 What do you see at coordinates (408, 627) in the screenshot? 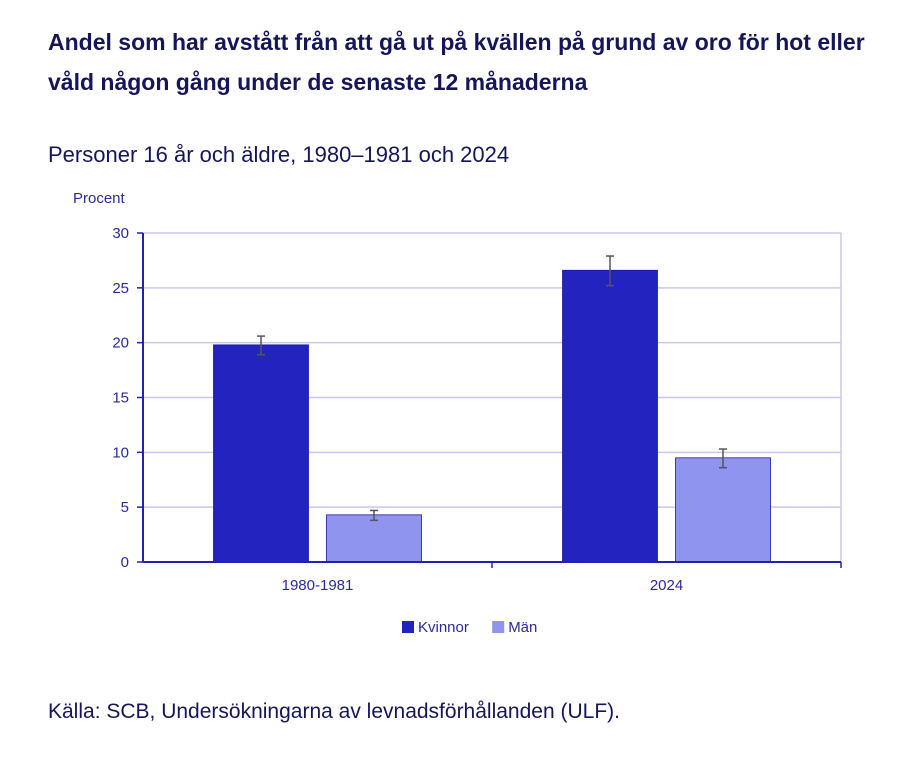
I see `legend-swatch-kvinnor` at bounding box center [408, 627].